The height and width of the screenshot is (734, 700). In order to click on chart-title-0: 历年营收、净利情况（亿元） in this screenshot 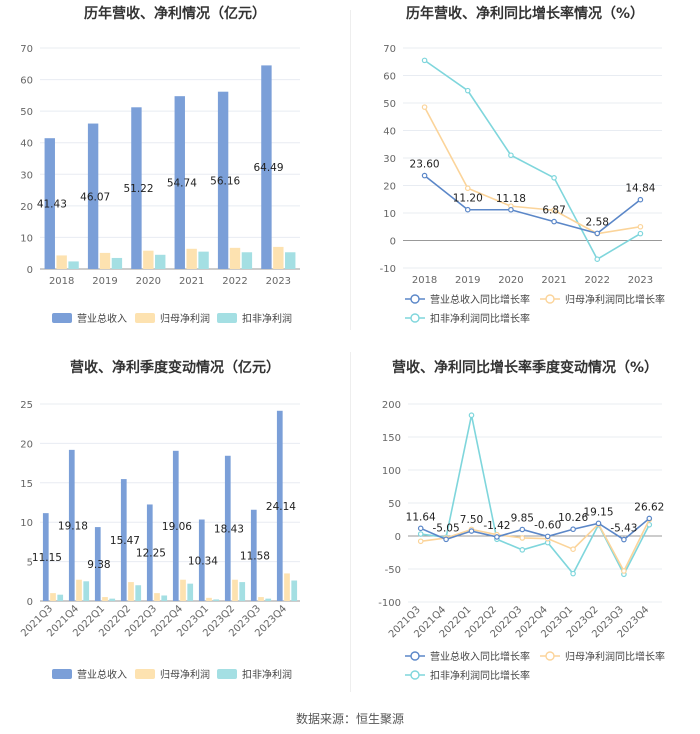, I will do `click(175, 13)`.